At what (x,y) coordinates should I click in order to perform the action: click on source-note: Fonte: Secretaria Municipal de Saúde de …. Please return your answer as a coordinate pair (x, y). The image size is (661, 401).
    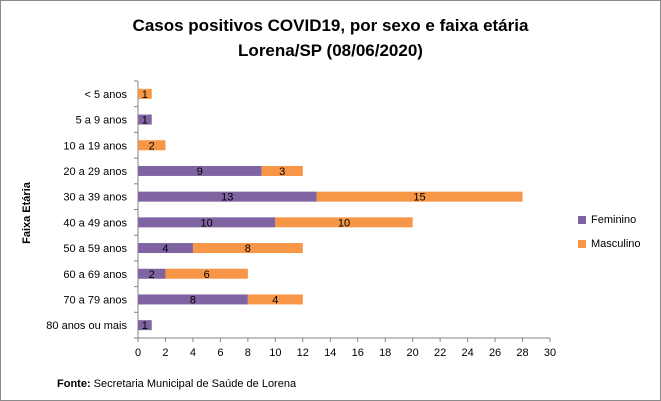
    Looking at the image, I should click on (176, 384).